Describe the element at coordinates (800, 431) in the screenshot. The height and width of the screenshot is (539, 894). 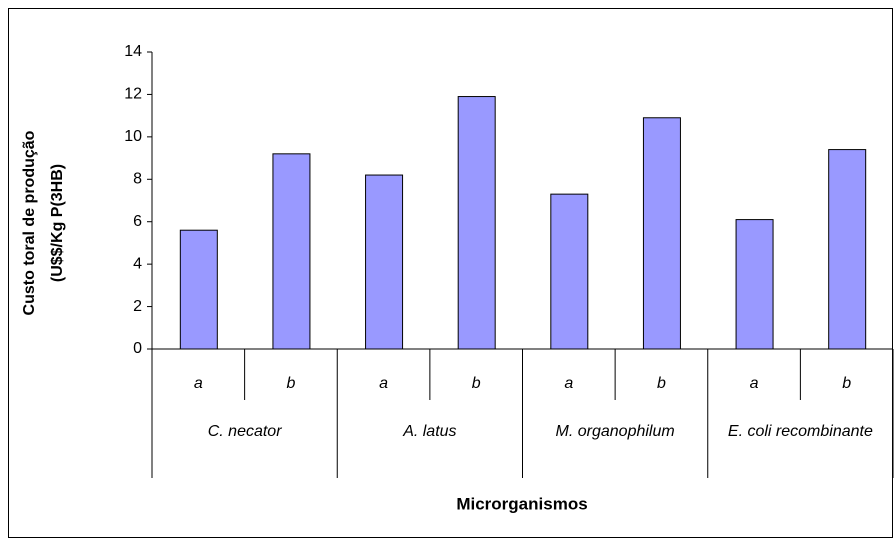
I see `group-label: E. coli recombinante` at that location.